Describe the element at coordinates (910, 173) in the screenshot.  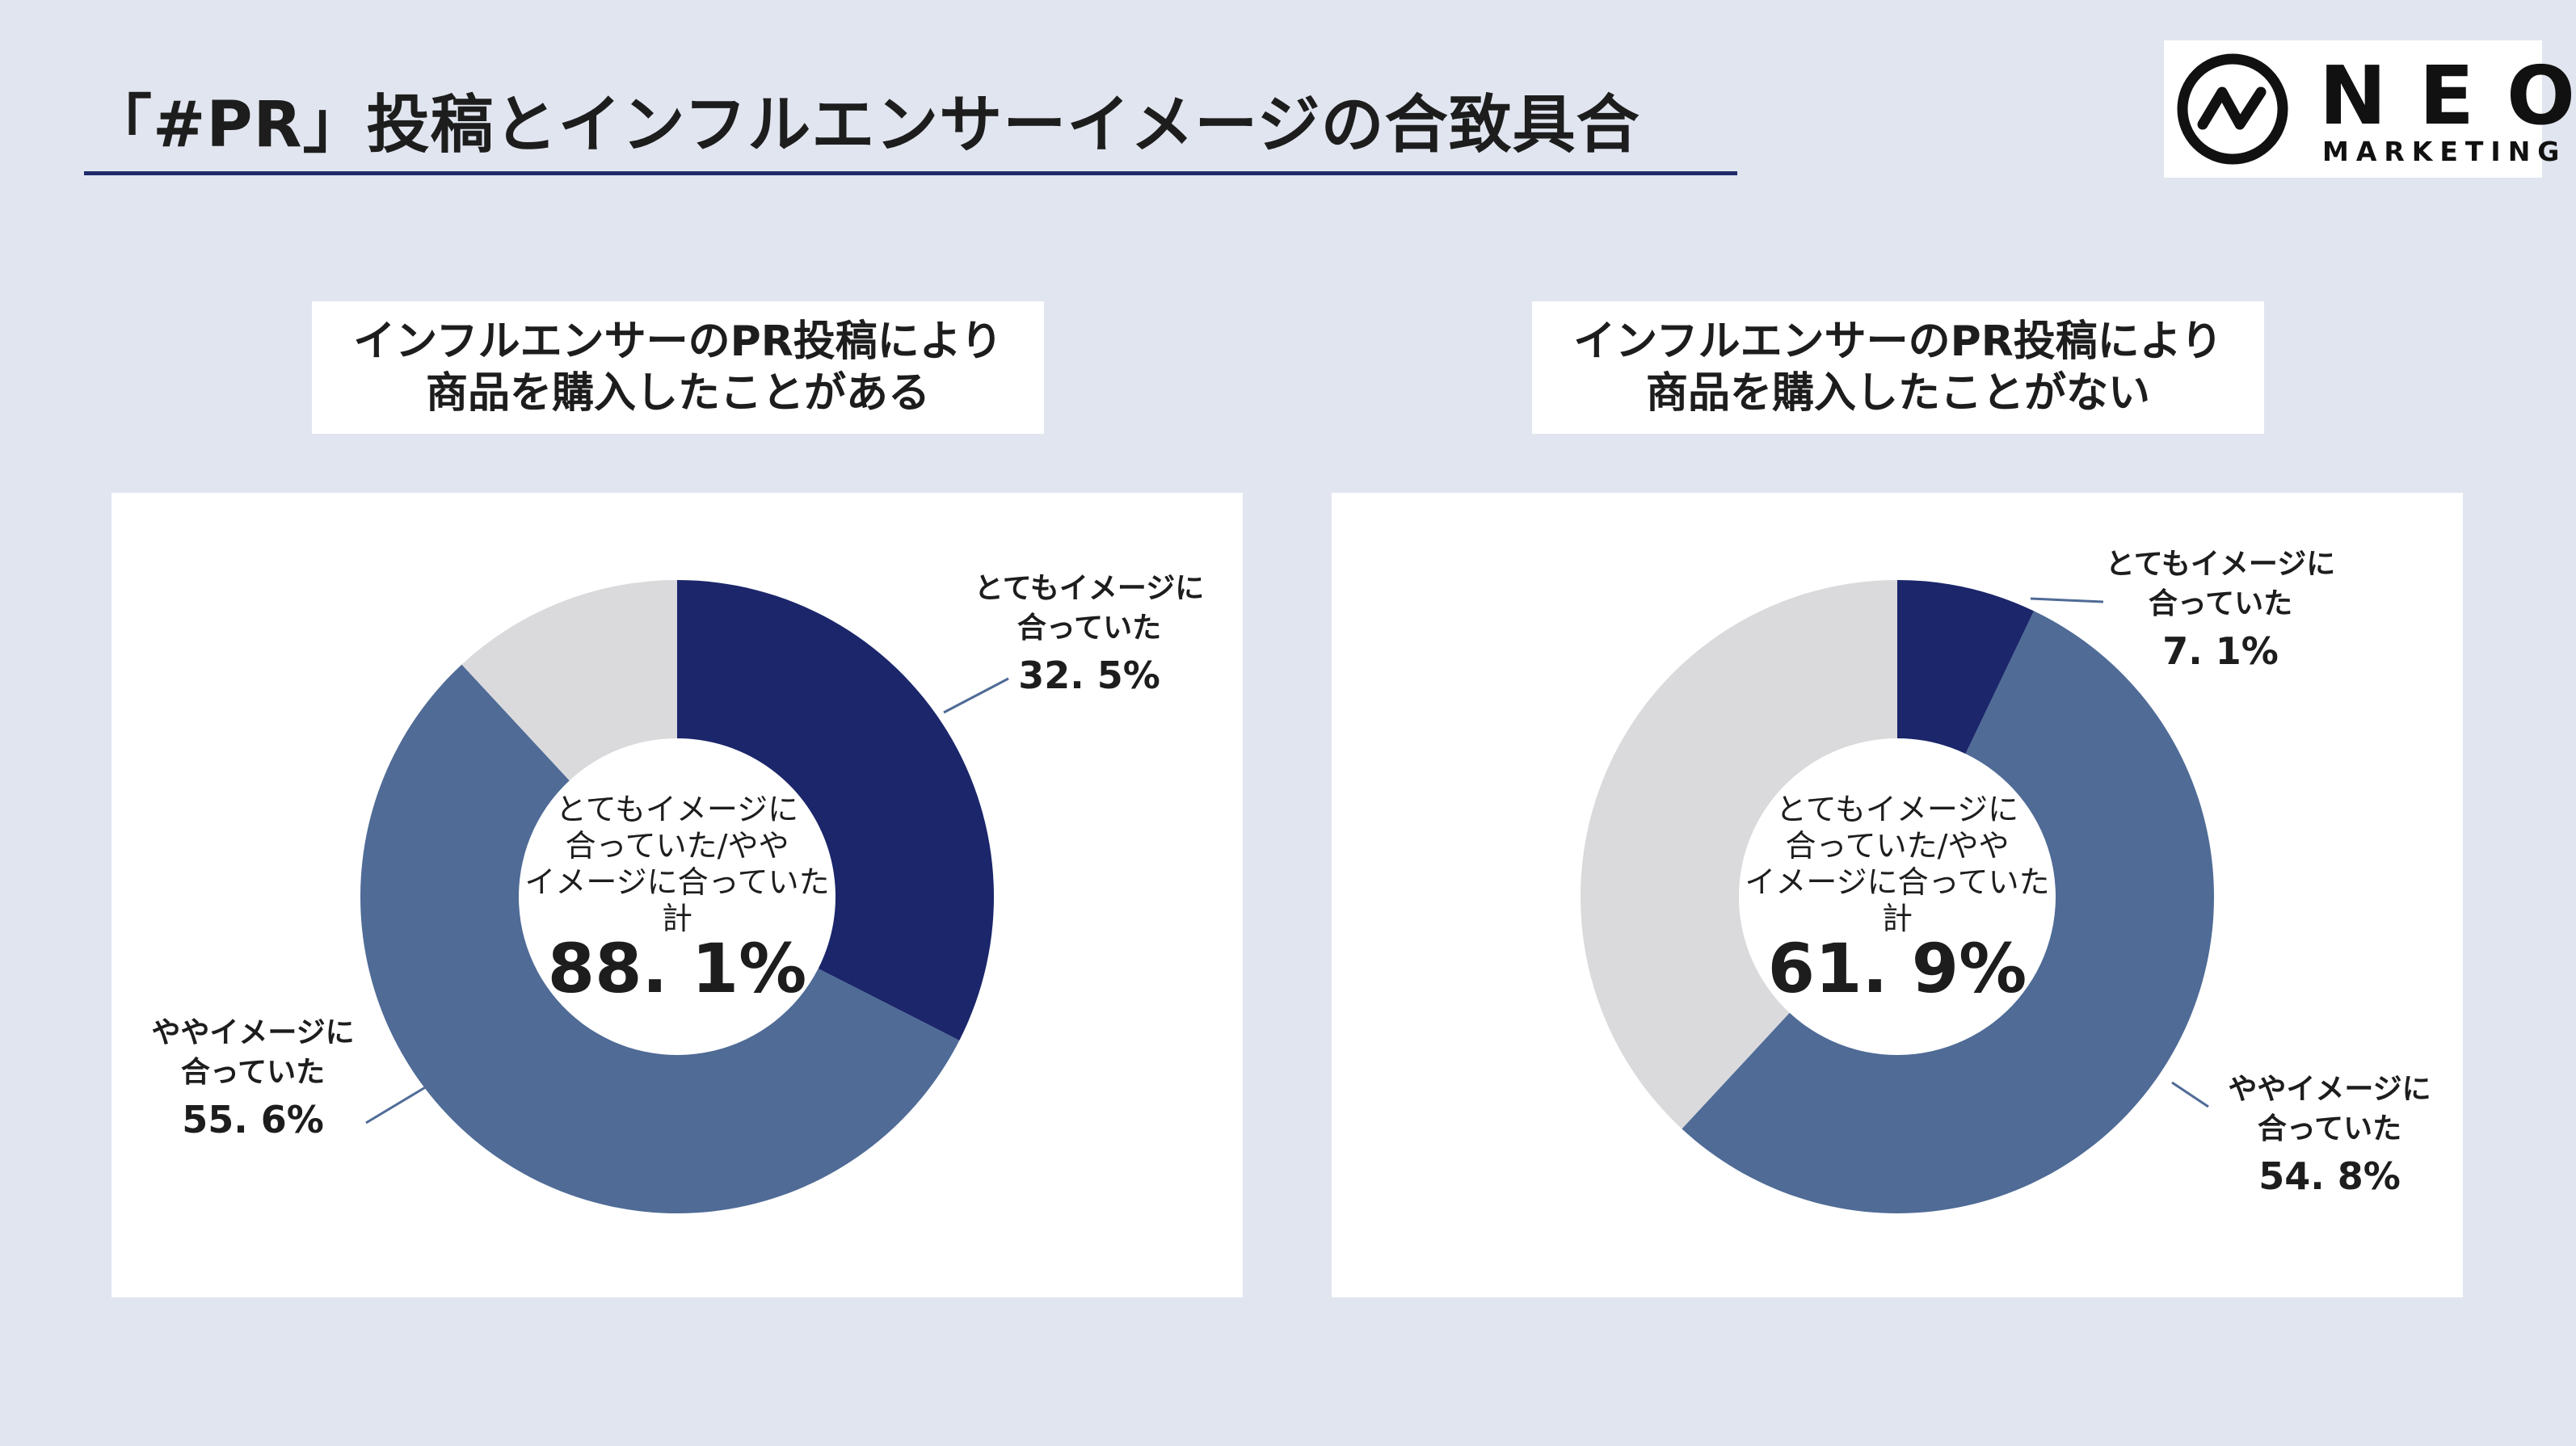
I see `title-underline` at that location.